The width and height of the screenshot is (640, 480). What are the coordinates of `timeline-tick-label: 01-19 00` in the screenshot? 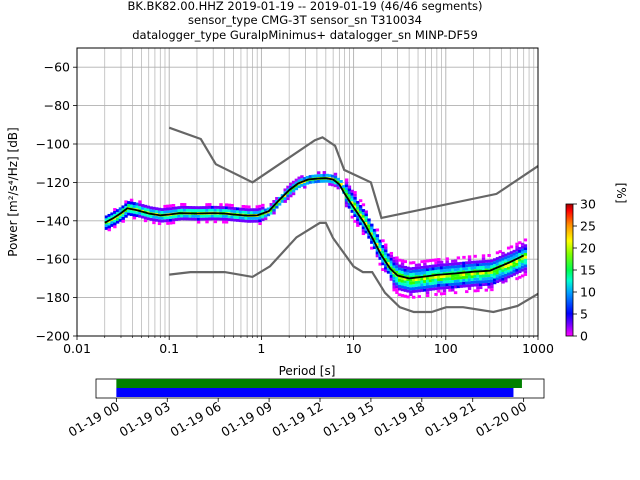 It's located at (94, 419).